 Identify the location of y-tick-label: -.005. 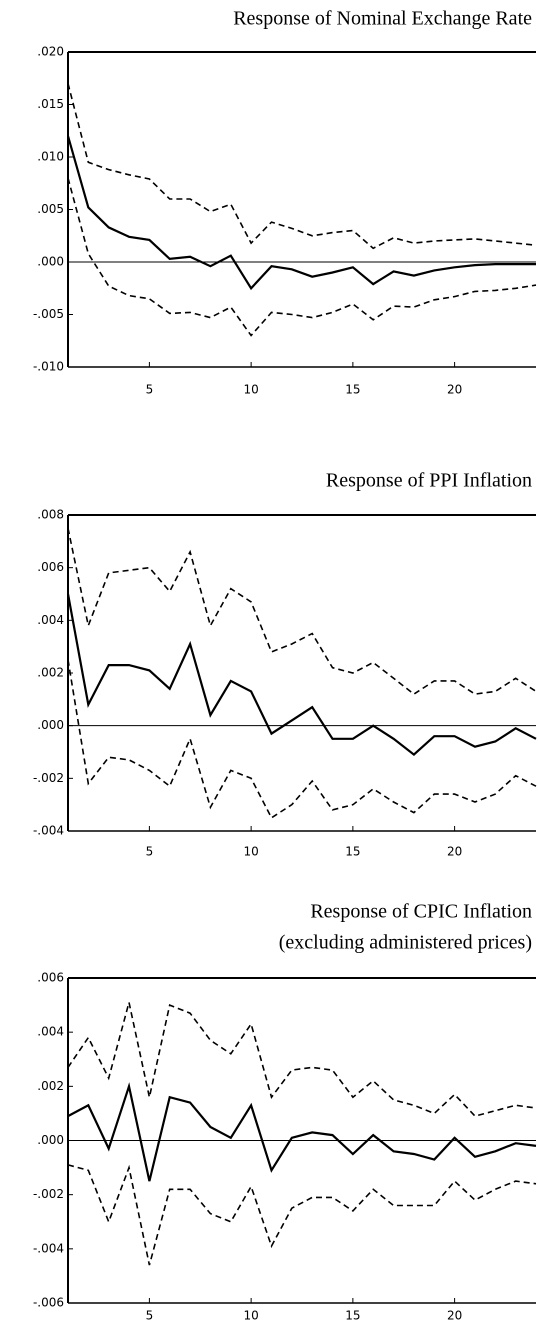
(48, 314).